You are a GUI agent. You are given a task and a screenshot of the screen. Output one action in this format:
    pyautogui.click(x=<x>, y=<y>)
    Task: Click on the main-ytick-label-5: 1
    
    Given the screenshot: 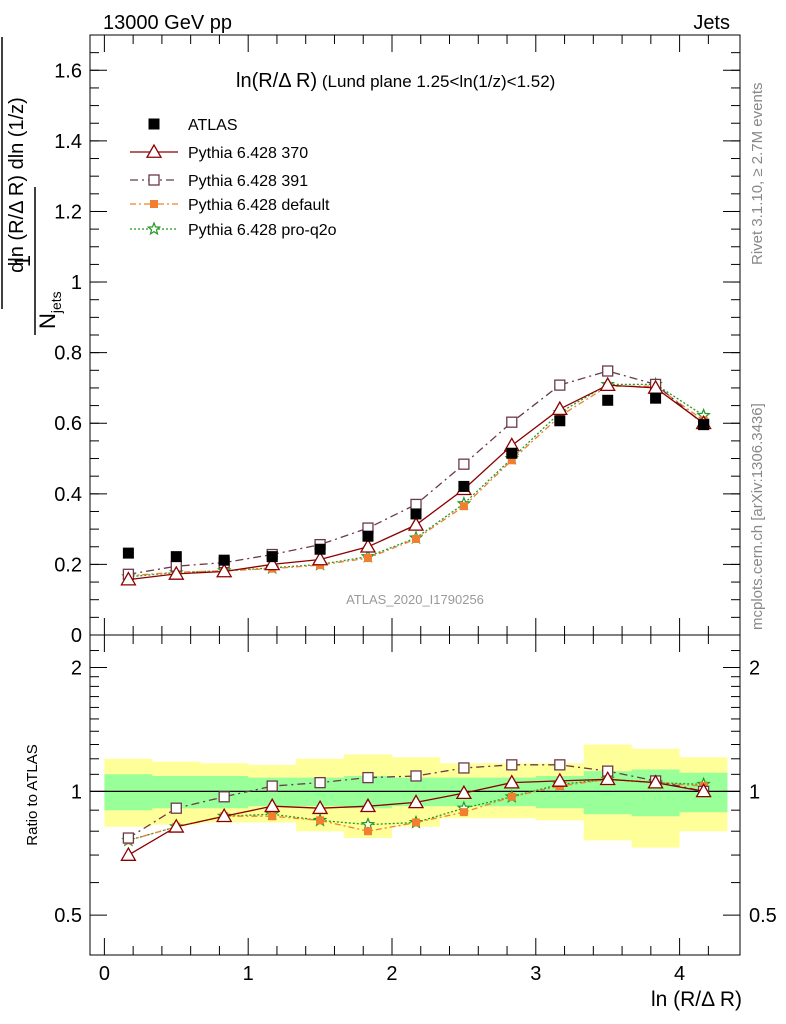 What is the action you would take?
    pyautogui.click(x=76, y=283)
    